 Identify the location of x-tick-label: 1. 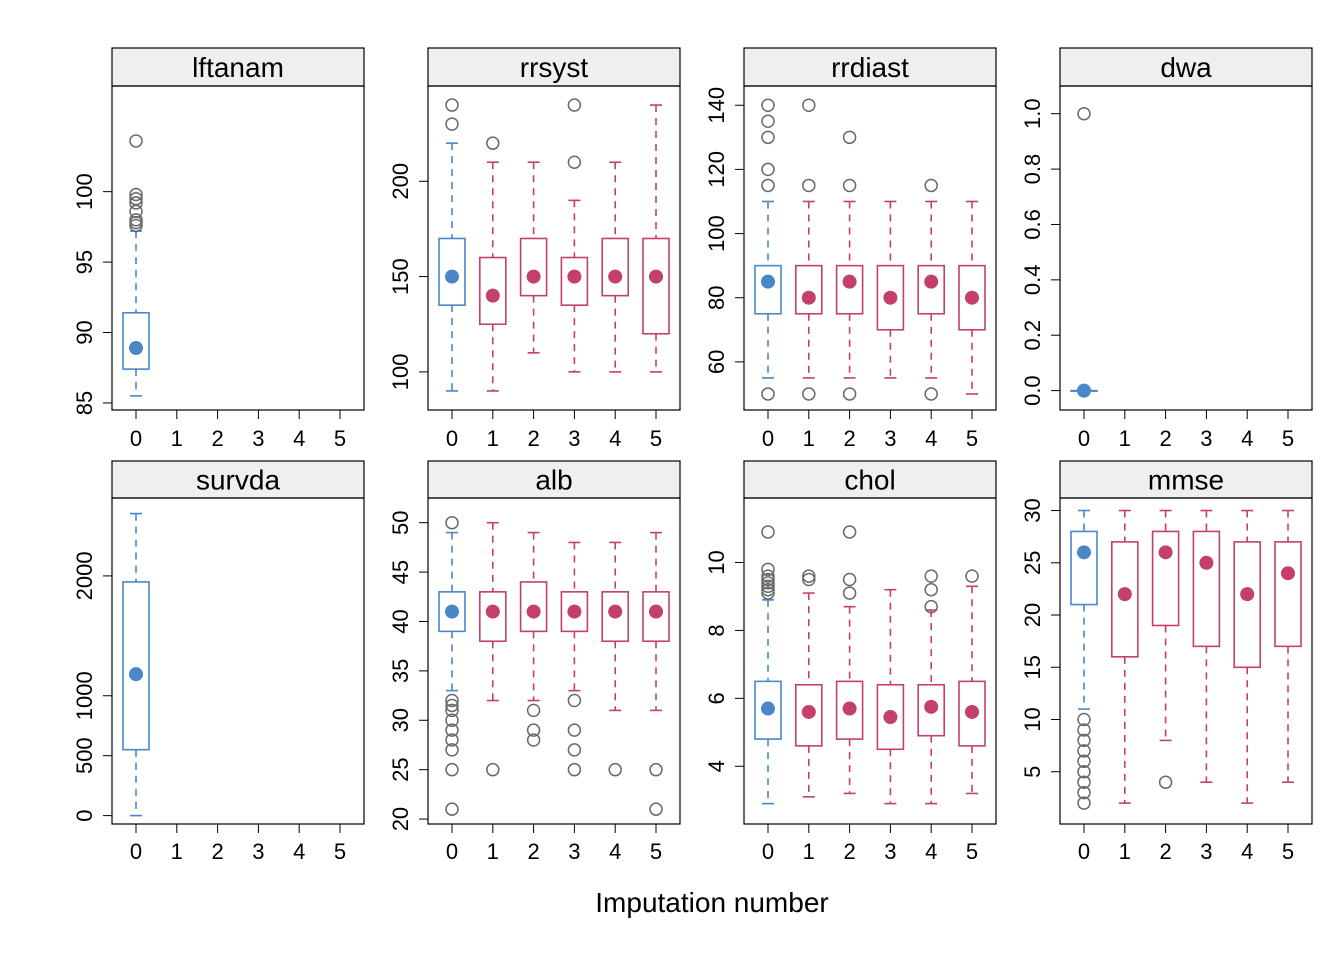
(177, 851).